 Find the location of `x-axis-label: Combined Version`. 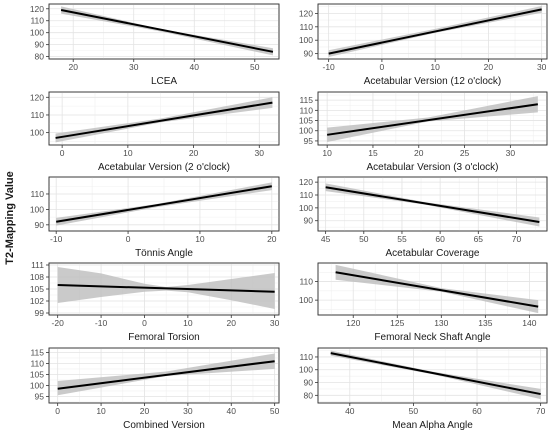

x-axis-label: Combined Version is located at coordinates (164, 425).